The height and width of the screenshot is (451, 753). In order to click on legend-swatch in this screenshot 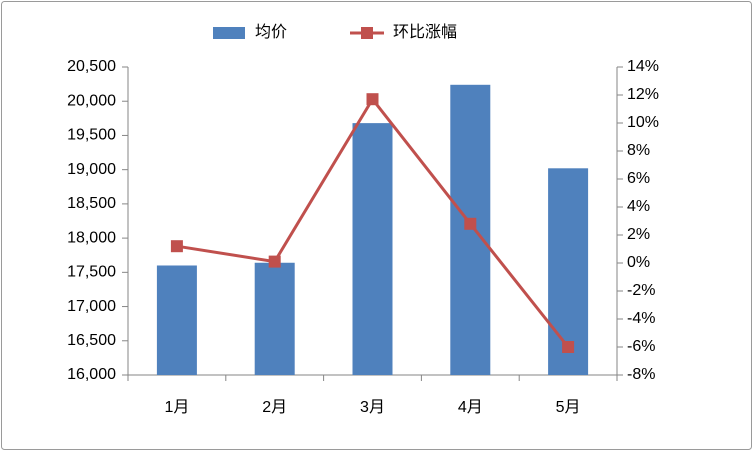, I will do `click(229, 33)`.